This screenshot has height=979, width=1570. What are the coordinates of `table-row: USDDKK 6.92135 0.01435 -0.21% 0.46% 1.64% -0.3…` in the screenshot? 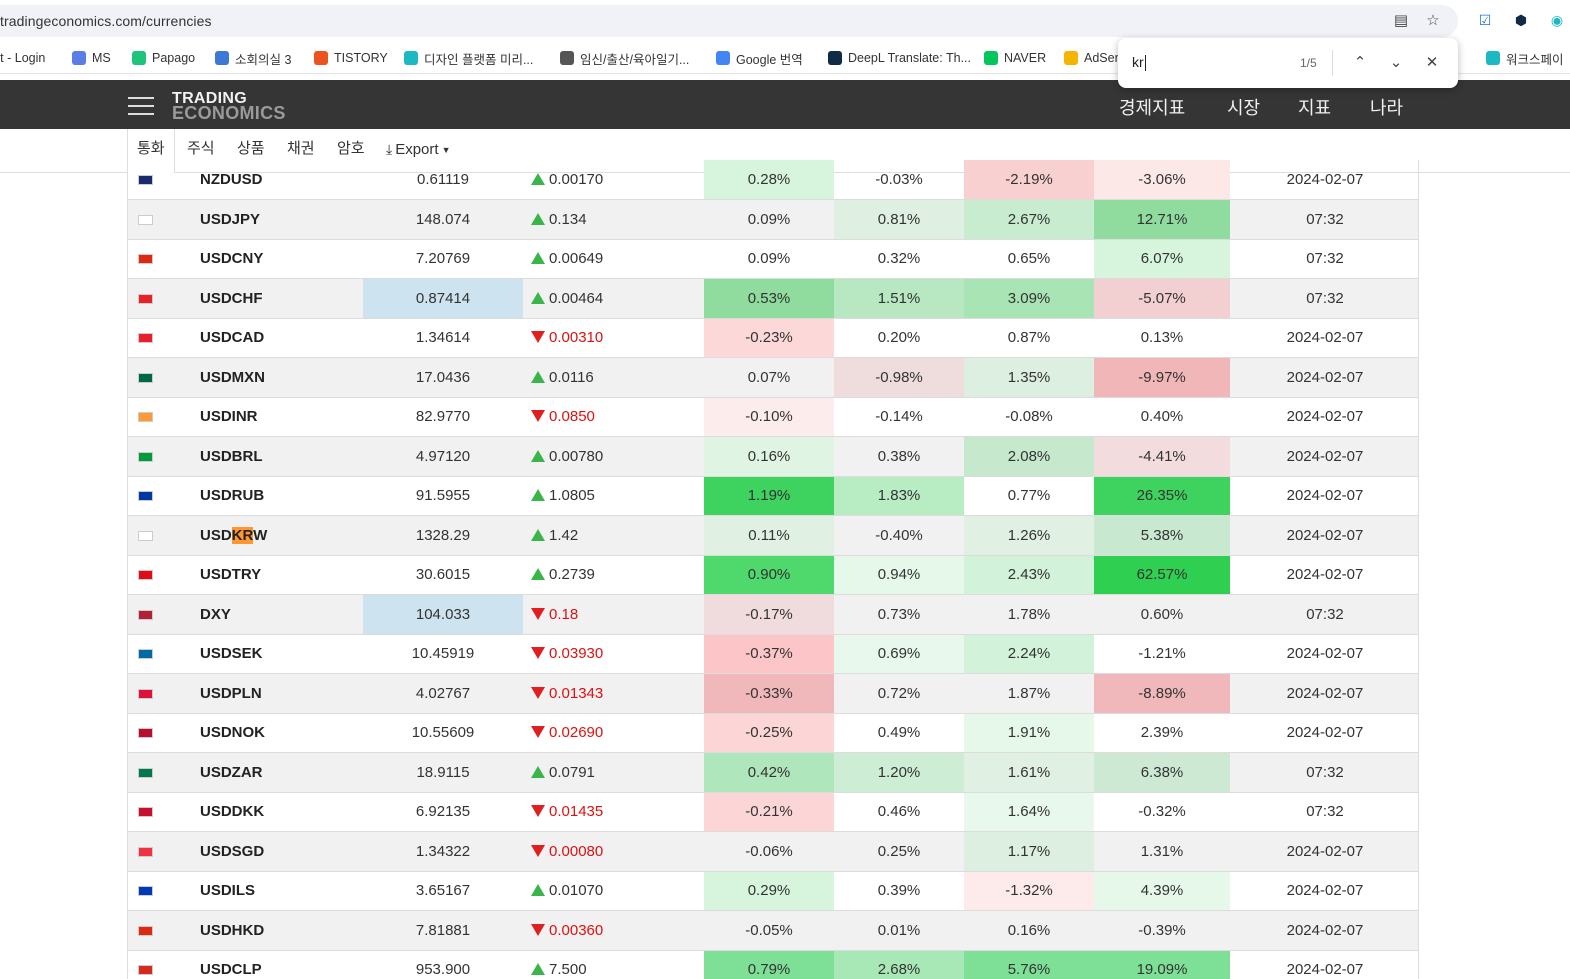 It's located at (773, 812).